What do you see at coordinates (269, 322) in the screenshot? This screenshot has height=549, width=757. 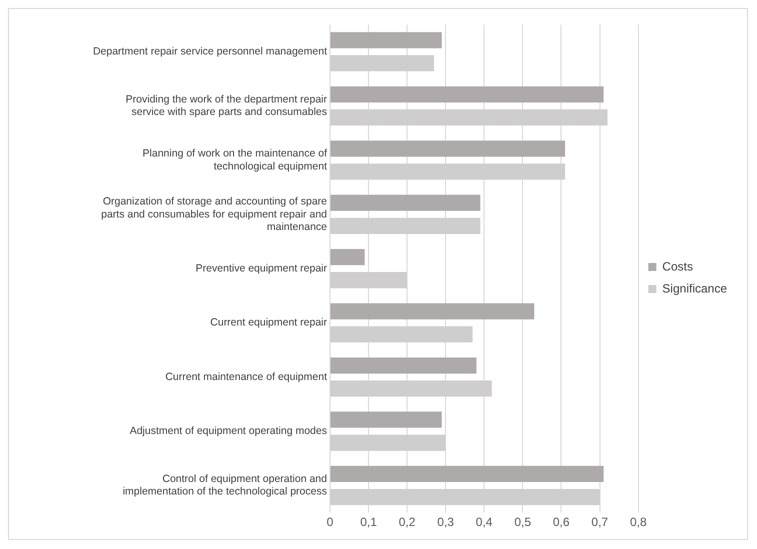 I see `y-tick-label: Current equipment repair` at bounding box center [269, 322].